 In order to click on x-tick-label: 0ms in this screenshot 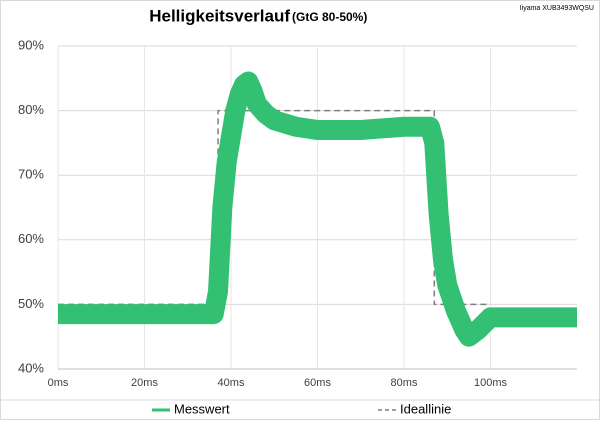, I will do `click(58, 383)`.